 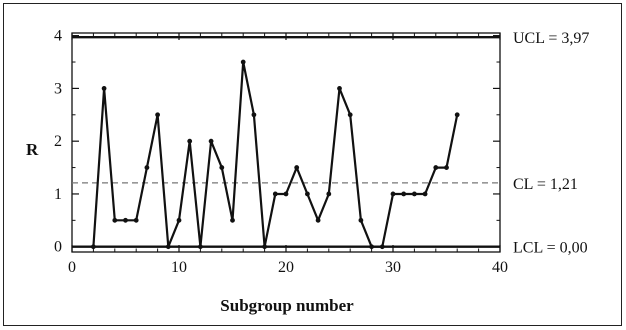 I want to click on y-tick-label: 0, so click(x=58, y=247).